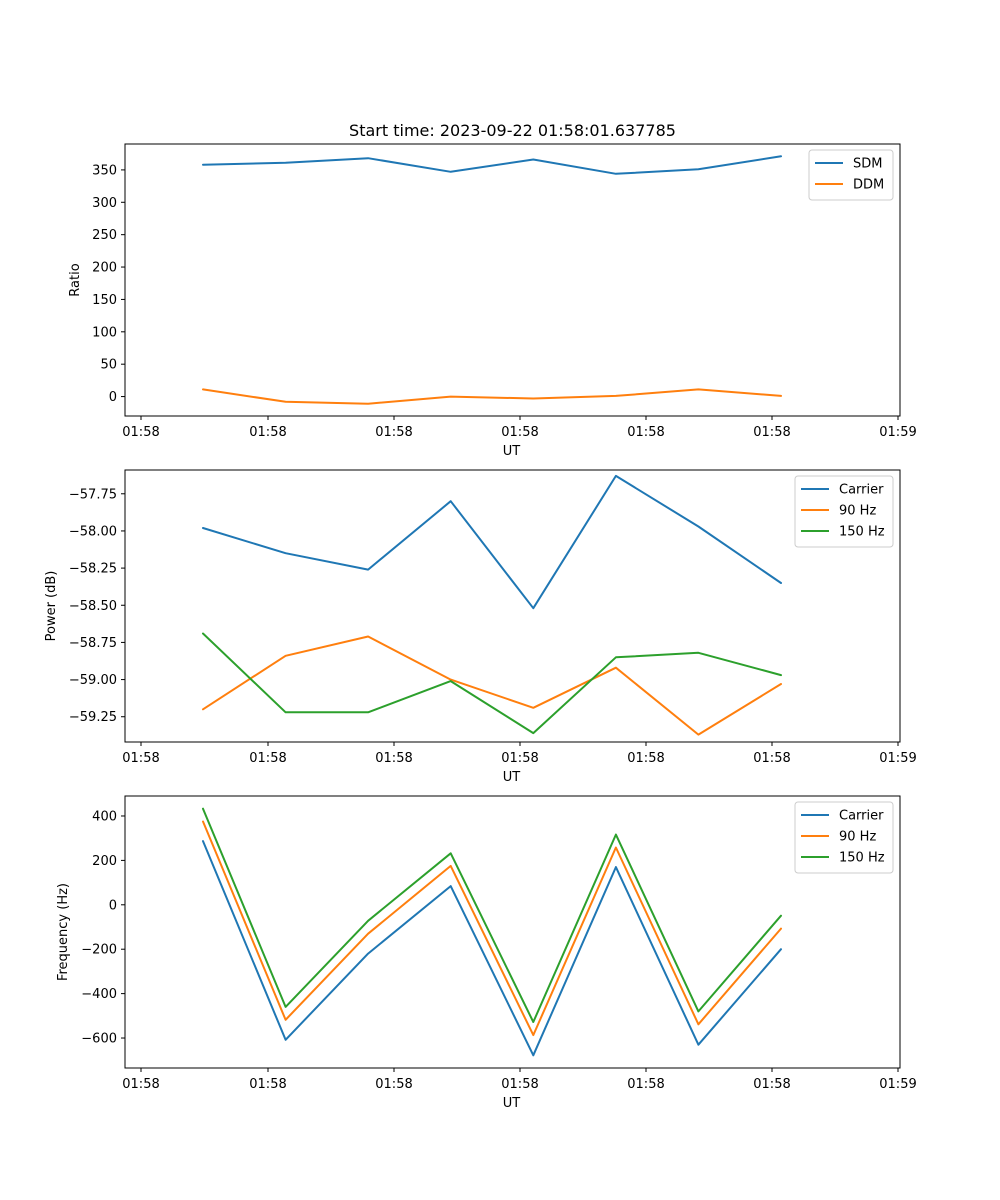 The image size is (1000, 1200). I want to click on y-tick-label: 250, so click(104, 235).